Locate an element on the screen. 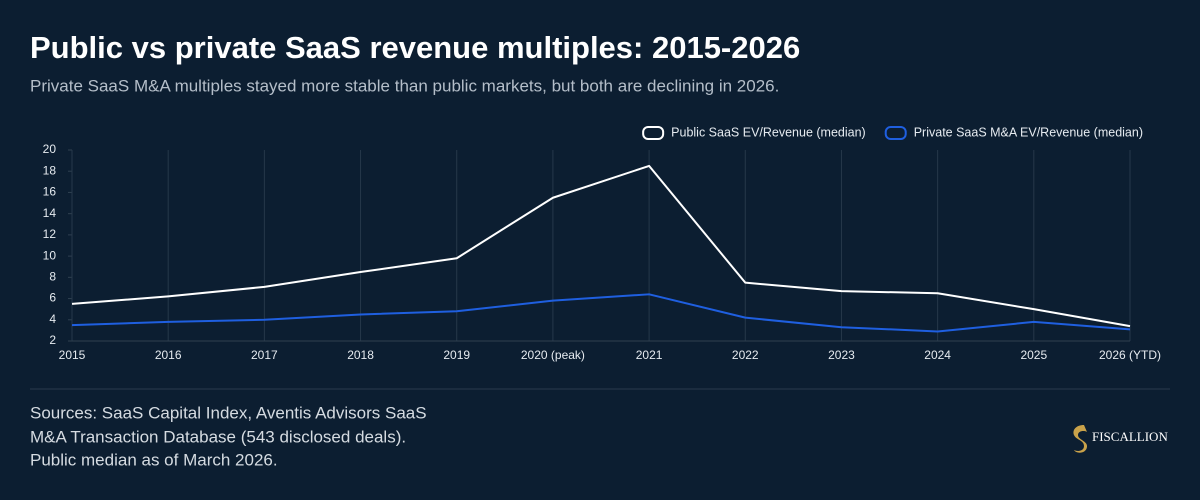 This screenshot has height=500, width=1200. brand-name: FISCALLION is located at coordinates (1130, 436).